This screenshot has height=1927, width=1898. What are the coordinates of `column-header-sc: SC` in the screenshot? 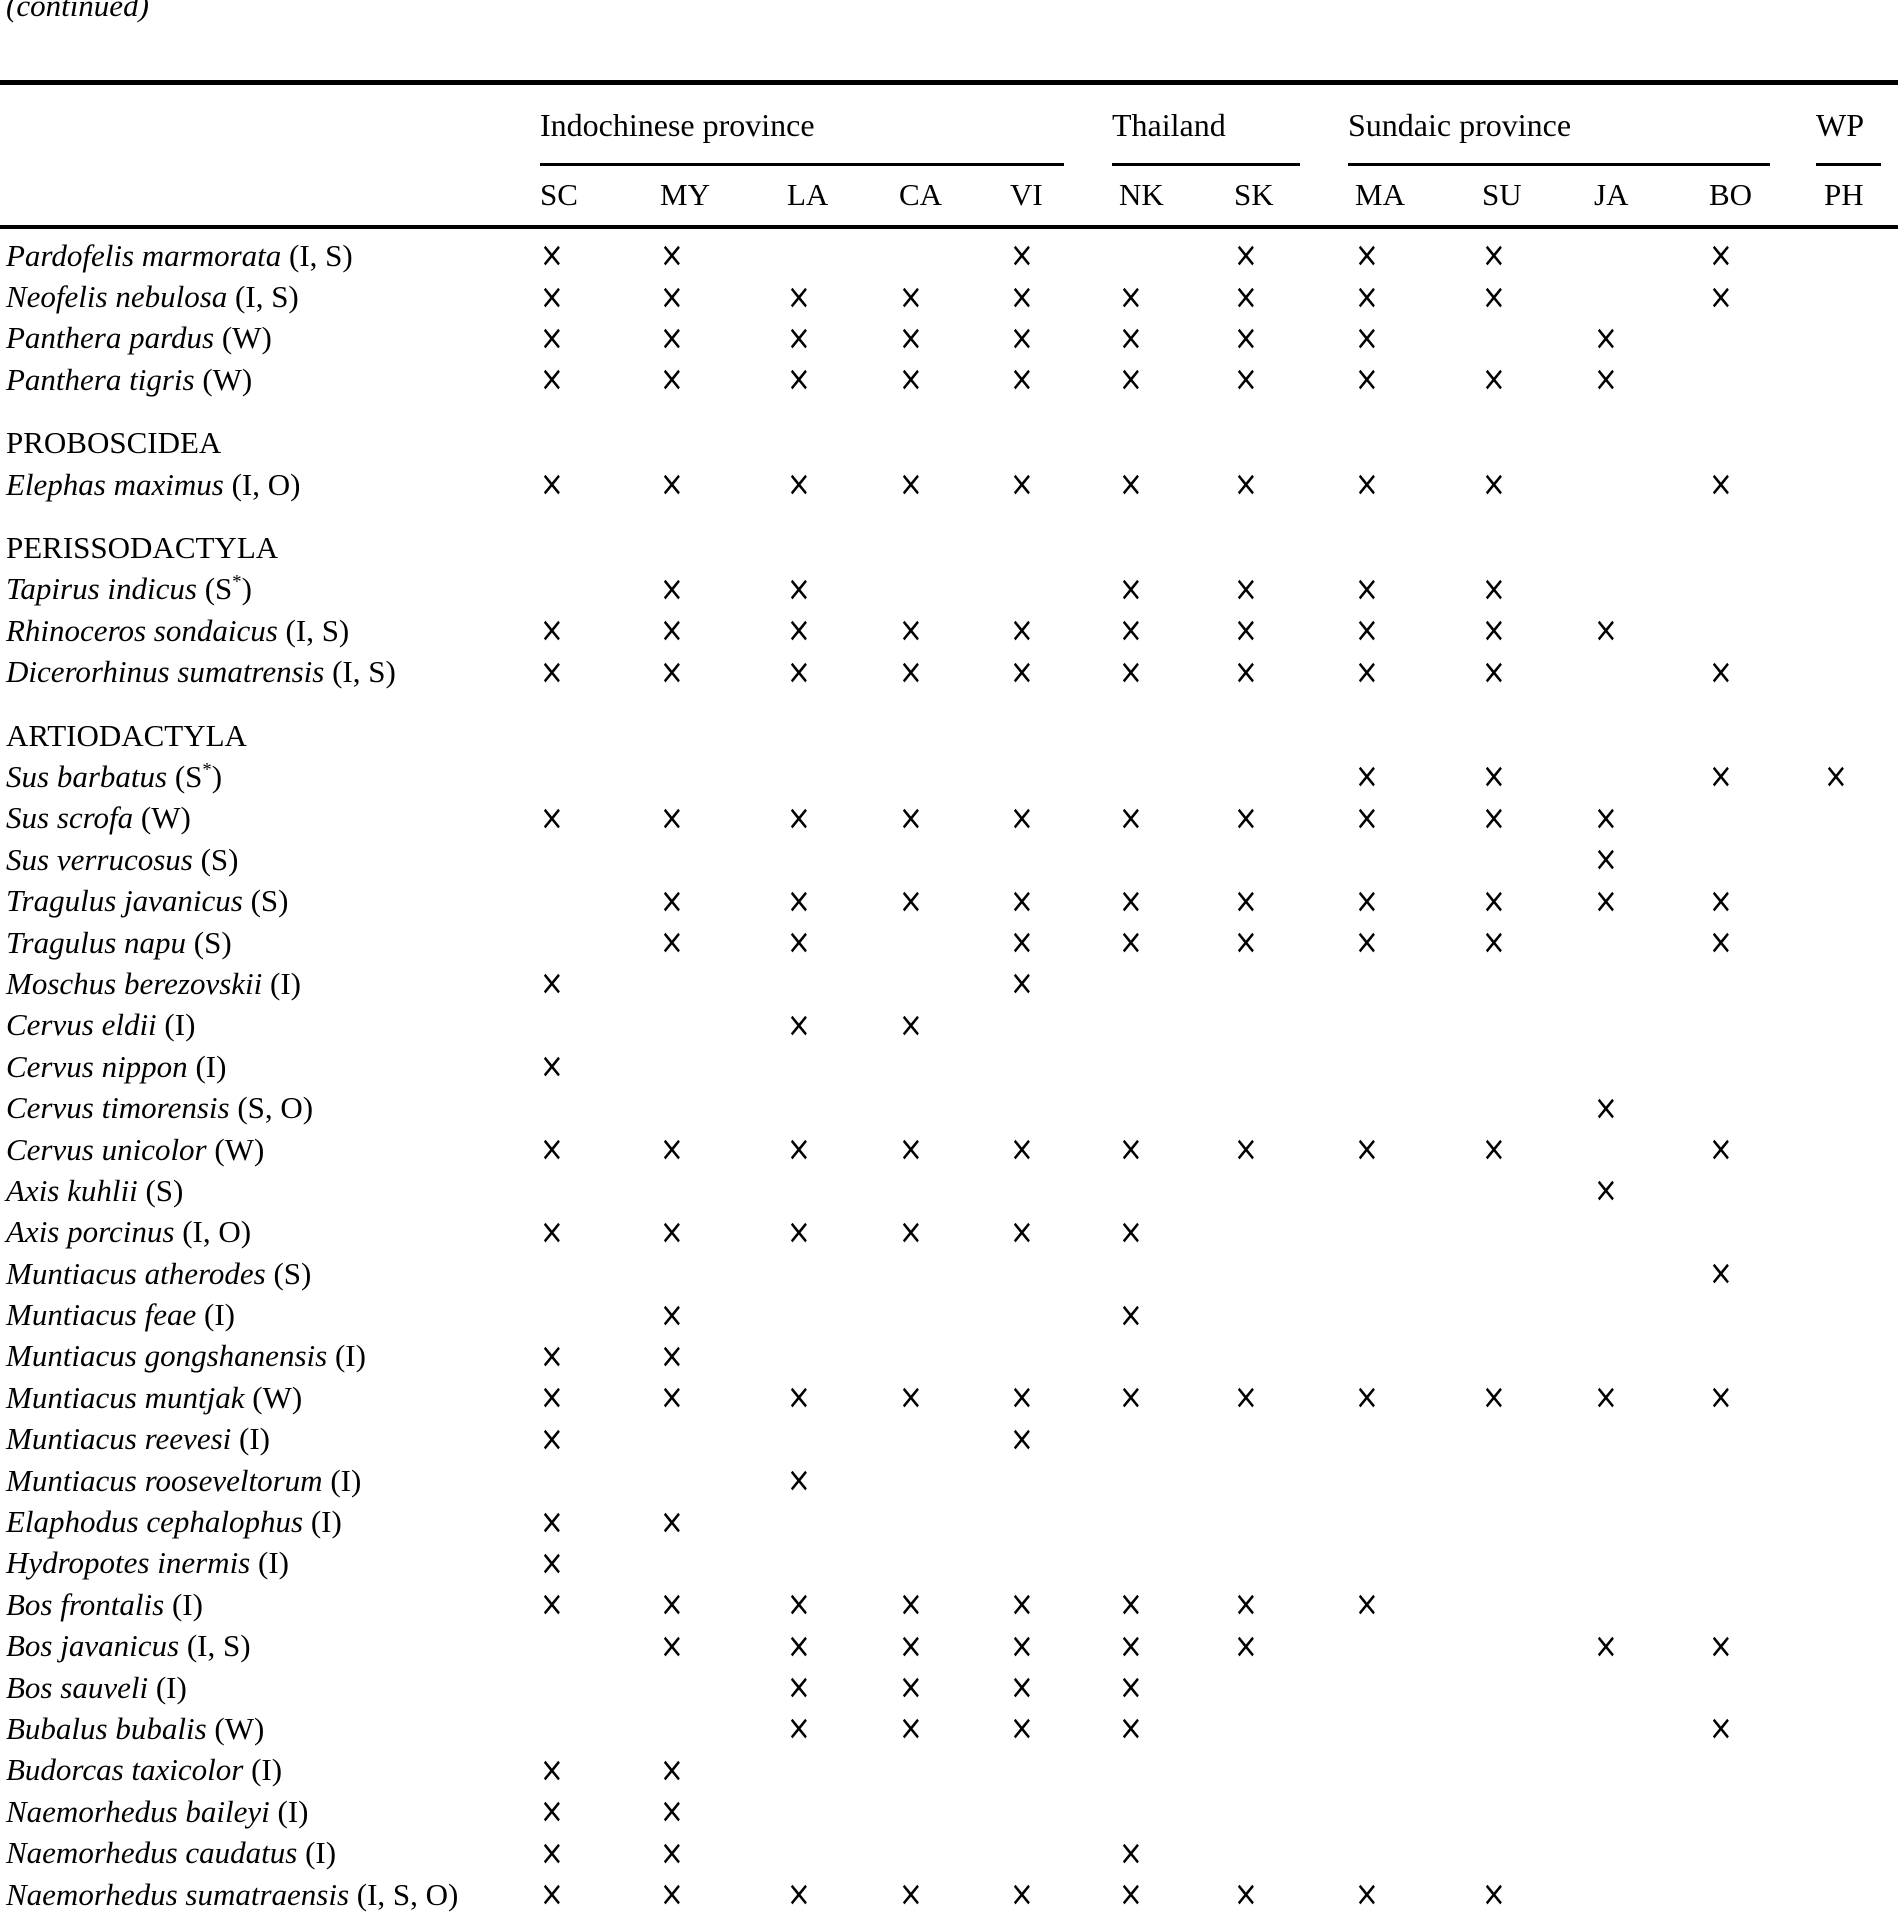 It's located at (559, 194).